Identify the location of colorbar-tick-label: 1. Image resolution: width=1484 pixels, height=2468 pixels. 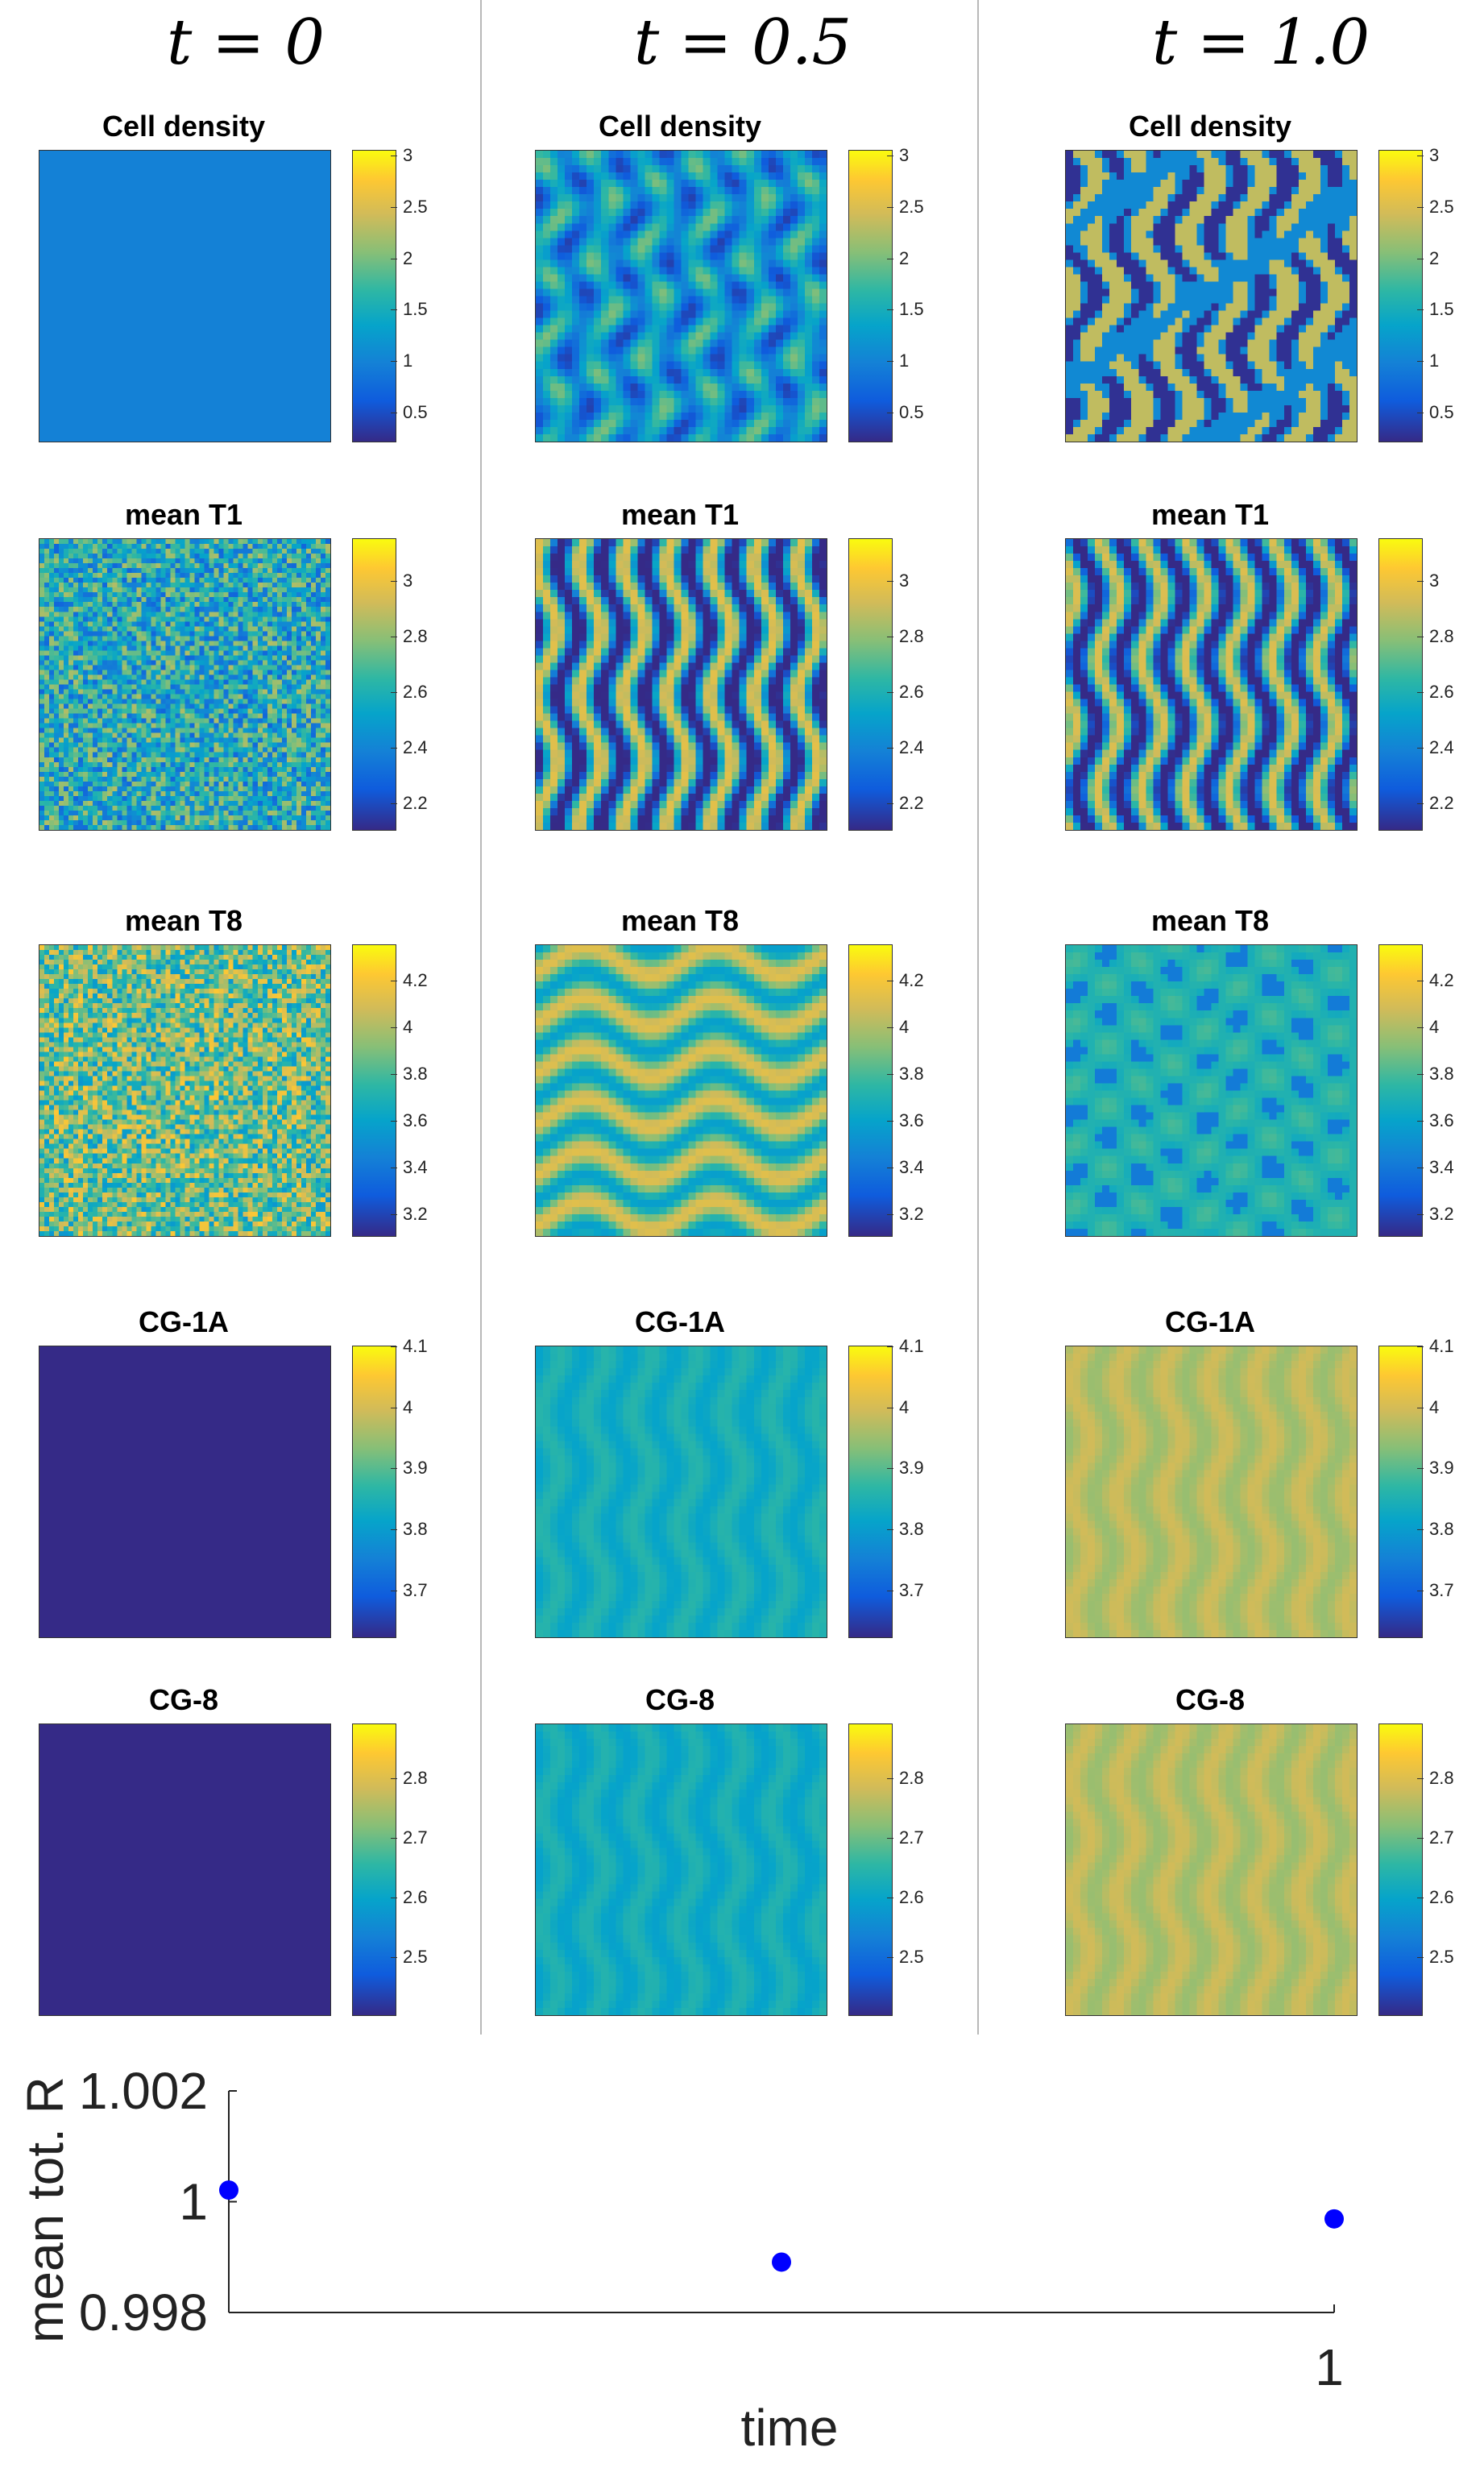
(904, 360).